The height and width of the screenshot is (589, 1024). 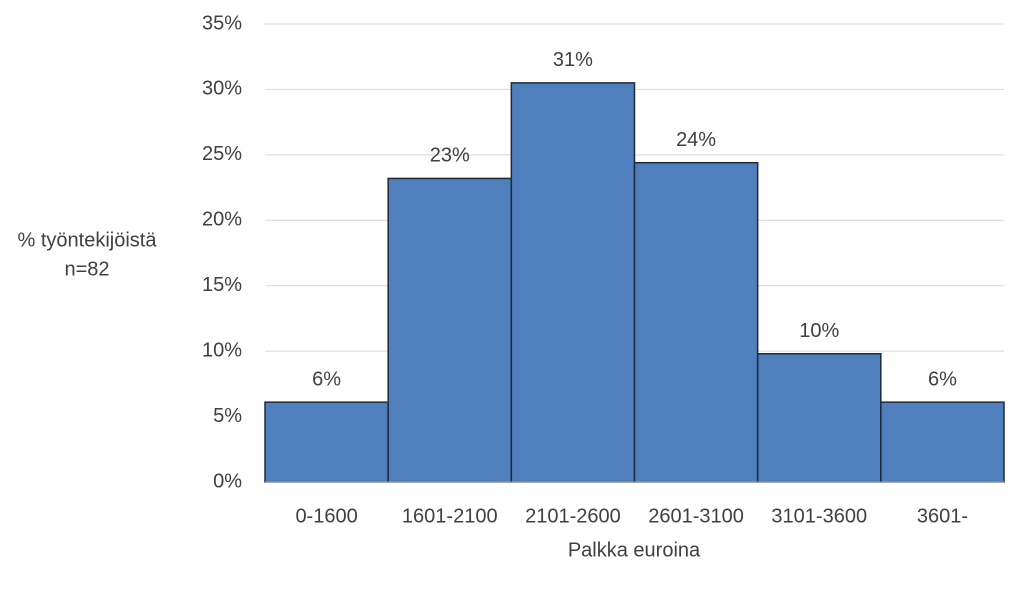 What do you see at coordinates (222, 220) in the screenshot?
I see `y-tick-label: 20%` at bounding box center [222, 220].